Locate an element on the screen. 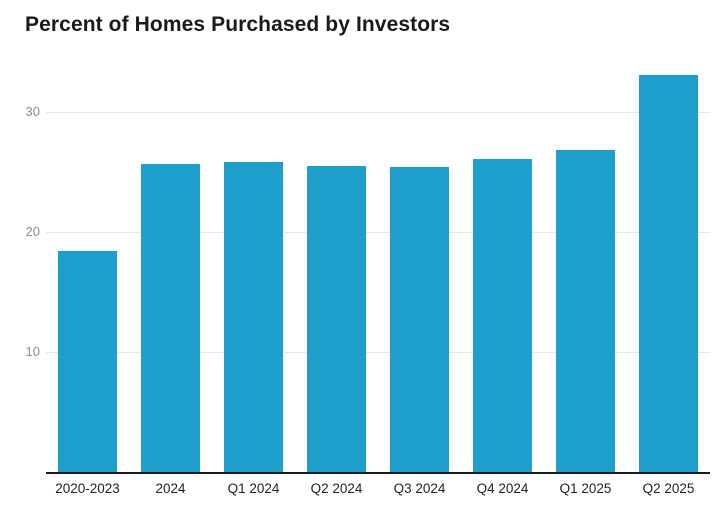  x-tick-label: Q1 2025 is located at coordinates (585, 488).